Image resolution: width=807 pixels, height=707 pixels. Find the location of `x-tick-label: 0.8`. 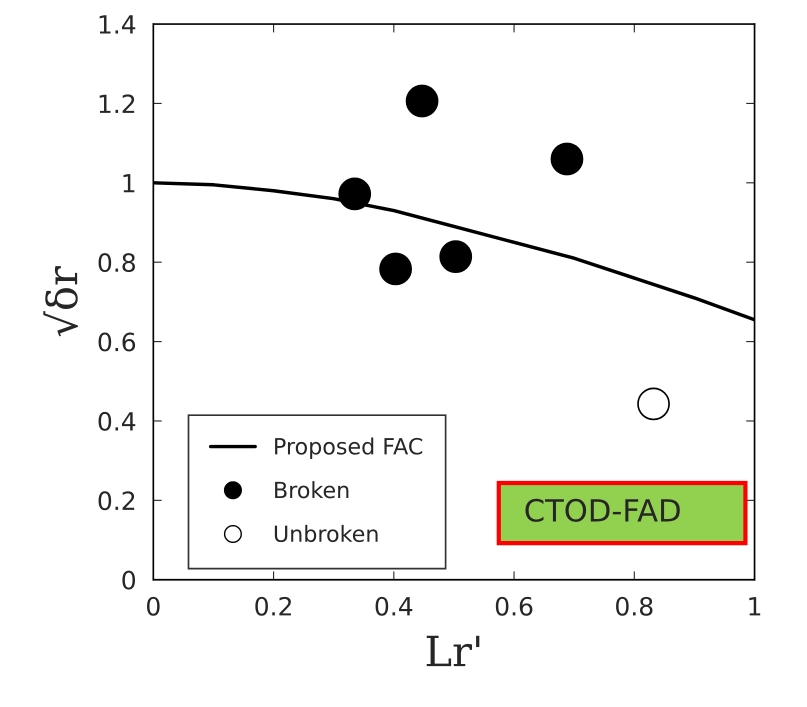

x-tick-label: 0.8 is located at coordinates (634, 606).